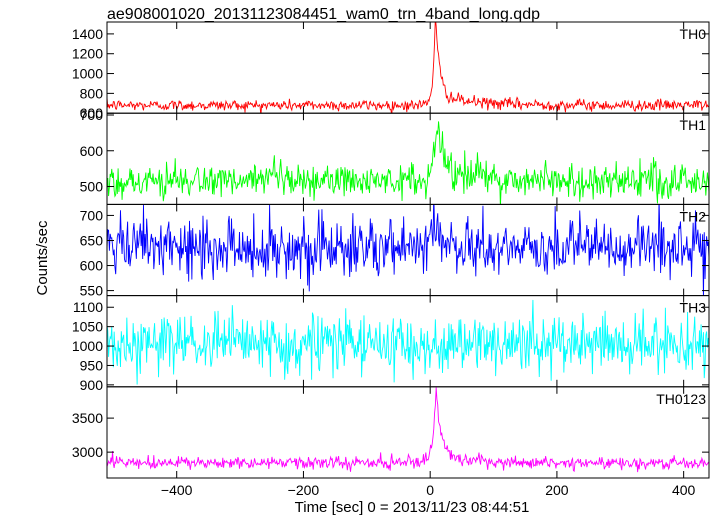 Image resolution: width=717 pixels, height=516 pixels. I want to click on y-axis-label: Counts/sec, so click(42, 258).